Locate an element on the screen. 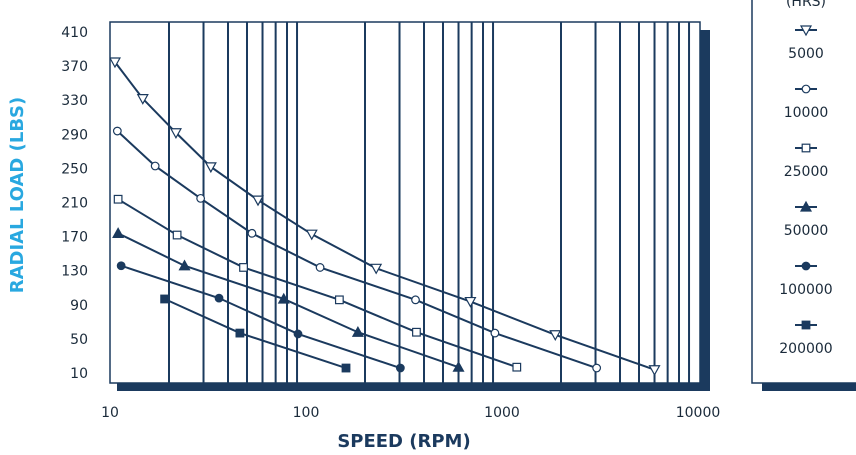 This screenshot has width=856, height=455. x-tick-label: 100 is located at coordinates (306, 413).